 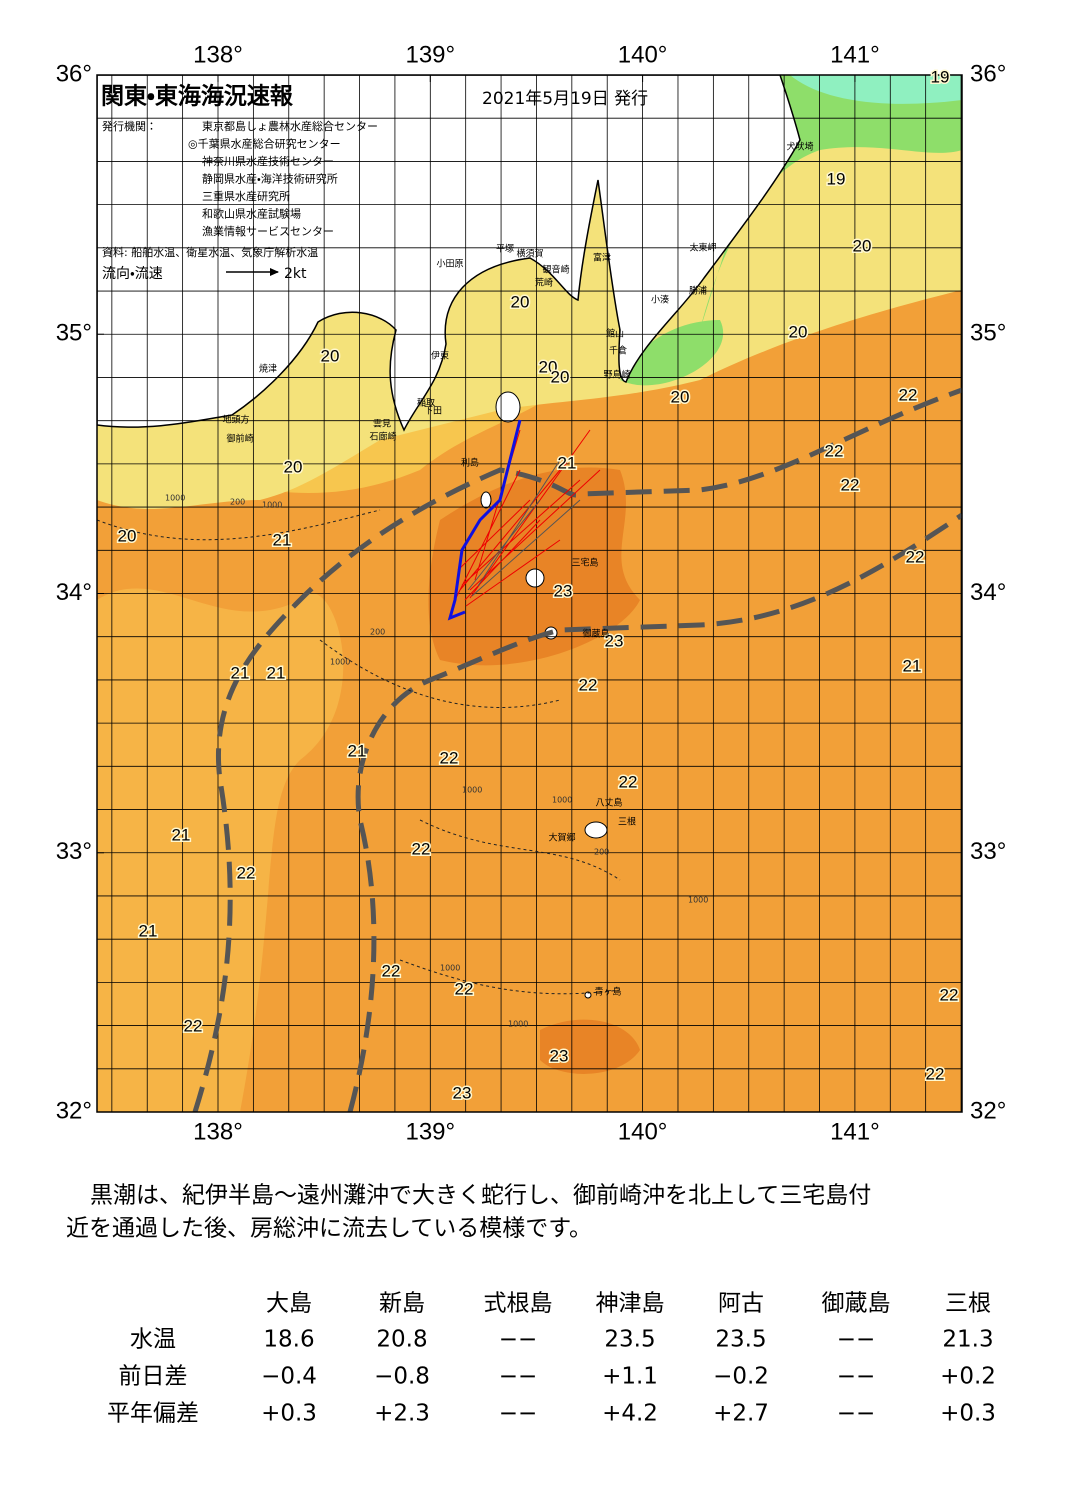 What do you see at coordinates (561, 838) in the screenshot?
I see `place-name: 大賀郷` at bounding box center [561, 838].